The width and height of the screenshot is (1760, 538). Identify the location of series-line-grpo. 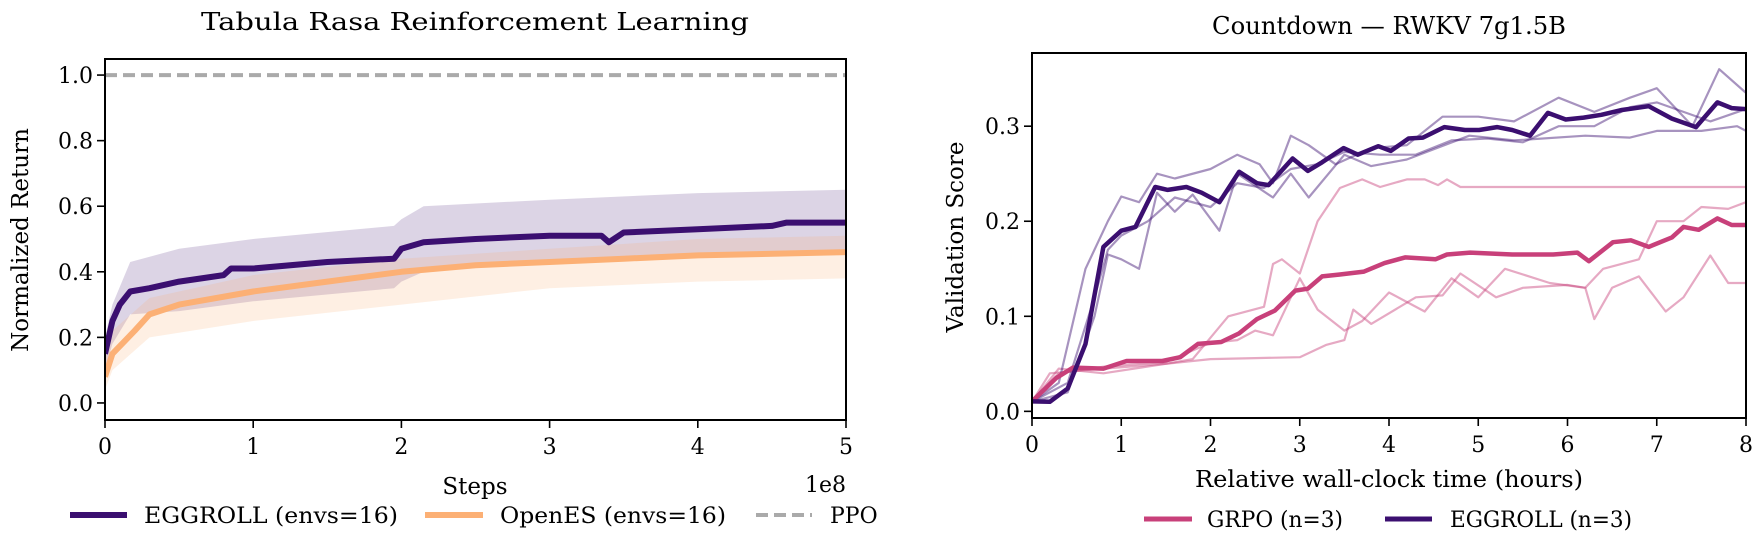
(1389, 310).